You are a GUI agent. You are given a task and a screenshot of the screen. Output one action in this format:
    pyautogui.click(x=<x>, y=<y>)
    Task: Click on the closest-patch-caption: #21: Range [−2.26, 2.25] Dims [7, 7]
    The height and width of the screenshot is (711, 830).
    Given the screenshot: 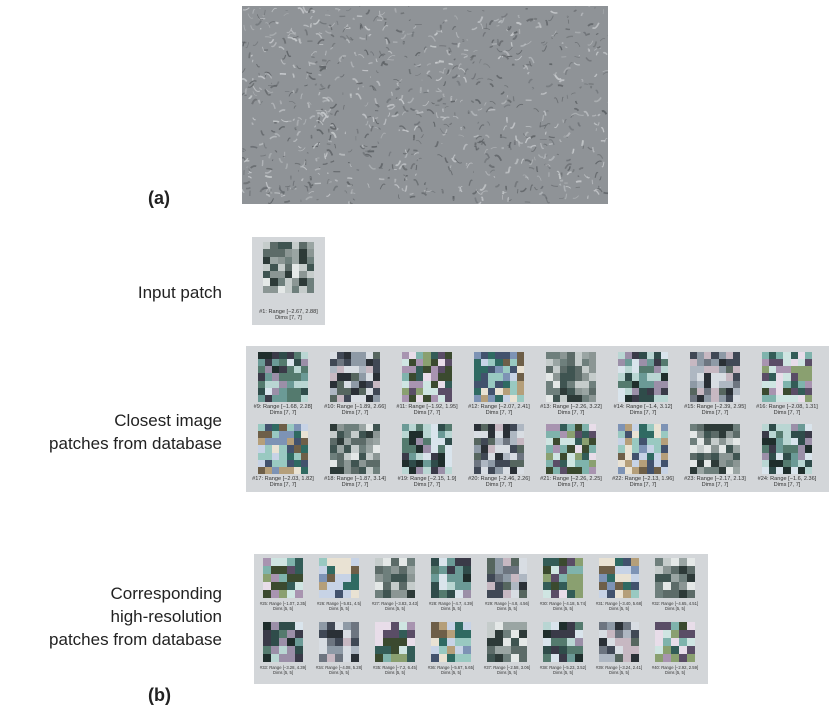 What is the action you would take?
    pyautogui.click(x=571, y=482)
    